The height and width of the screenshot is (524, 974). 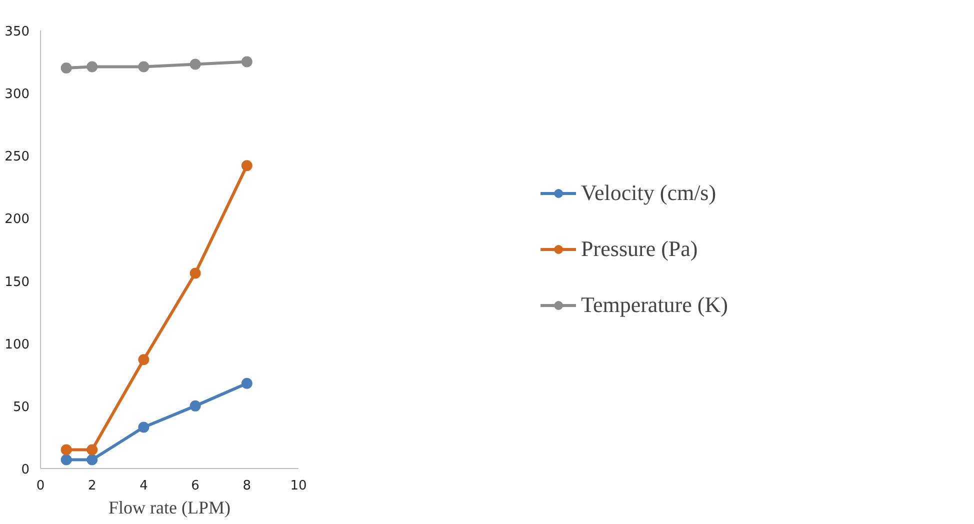 What do you see at coordinates (654, 305) in the screenshot?
I see `legend-label: Temperature (K)` at bounding box center [654, 305].